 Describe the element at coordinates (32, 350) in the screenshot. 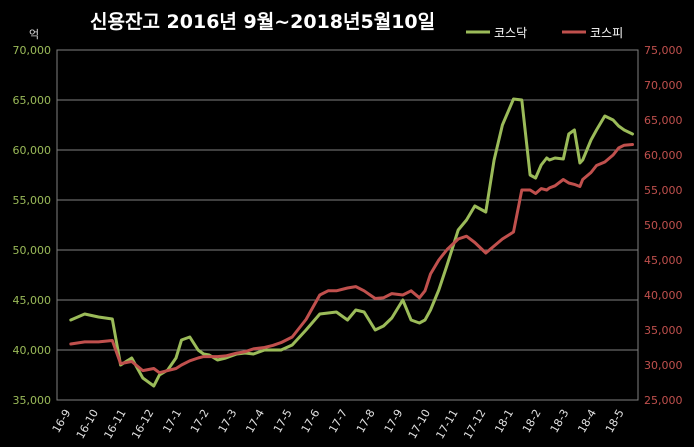

I see `left-tick-label: 40,000` at that location.